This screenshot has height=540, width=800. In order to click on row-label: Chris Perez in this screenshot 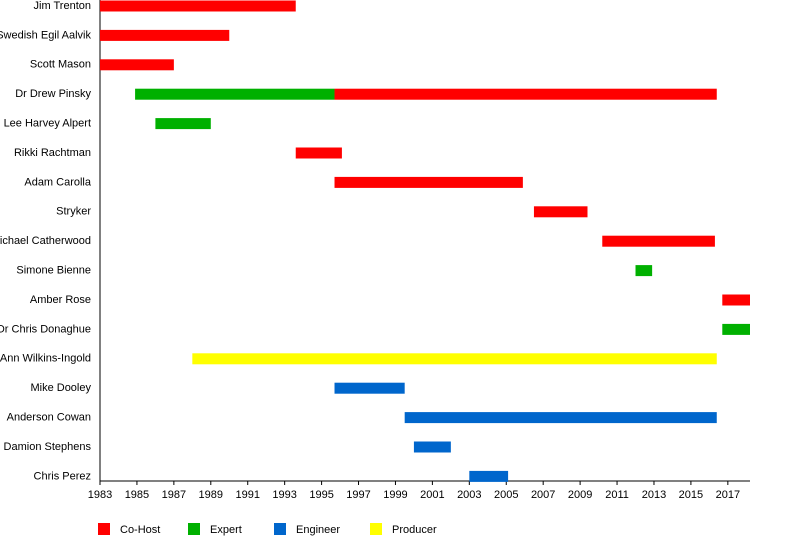, I will do `click(62, 476)`.